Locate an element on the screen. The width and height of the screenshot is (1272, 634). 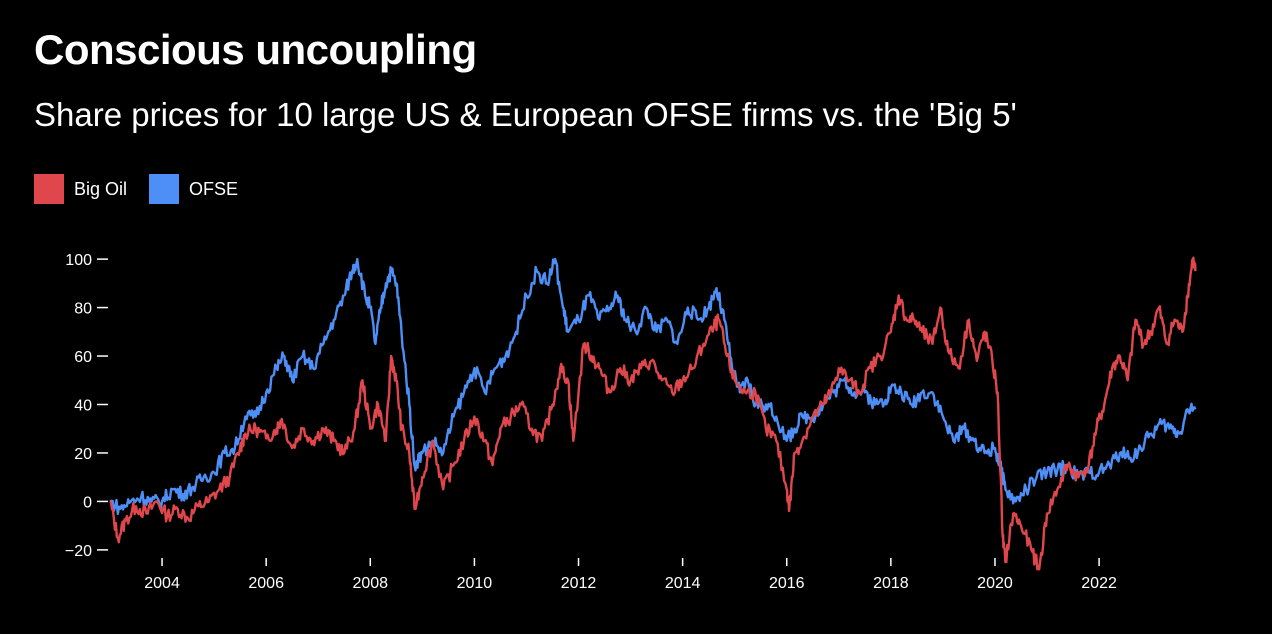
legend-swatch-ofse is located at coordinates (164, 189).